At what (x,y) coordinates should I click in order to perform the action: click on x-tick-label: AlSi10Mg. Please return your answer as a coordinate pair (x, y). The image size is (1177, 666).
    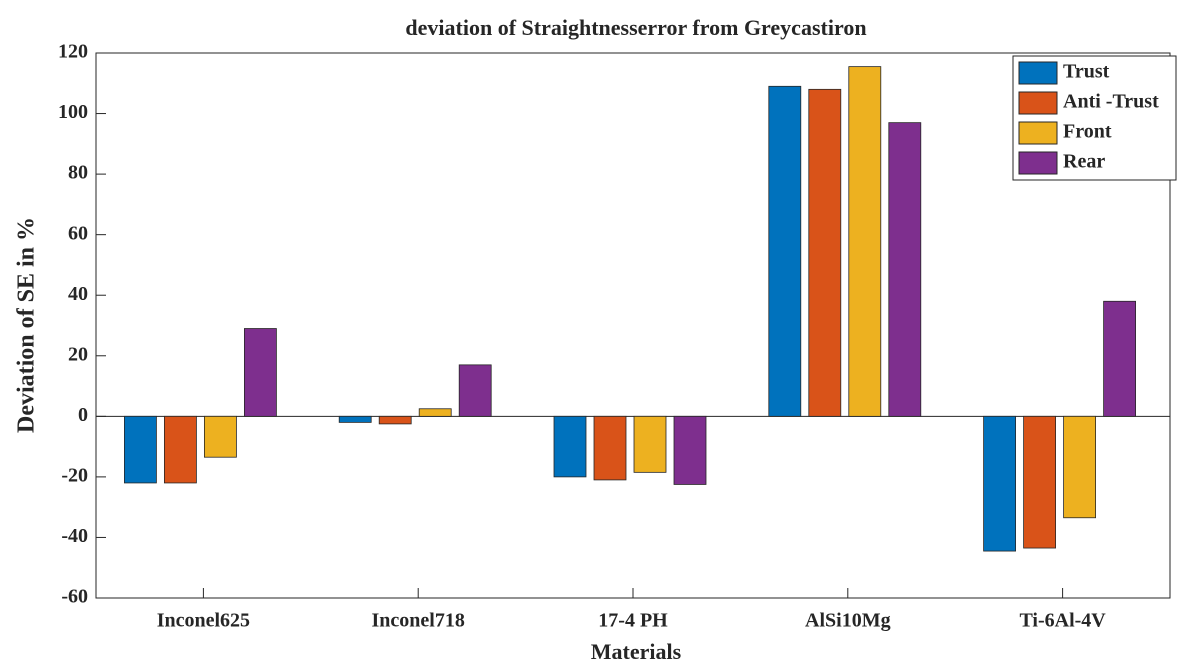
    Looking at the image, I should click on (848, 621).